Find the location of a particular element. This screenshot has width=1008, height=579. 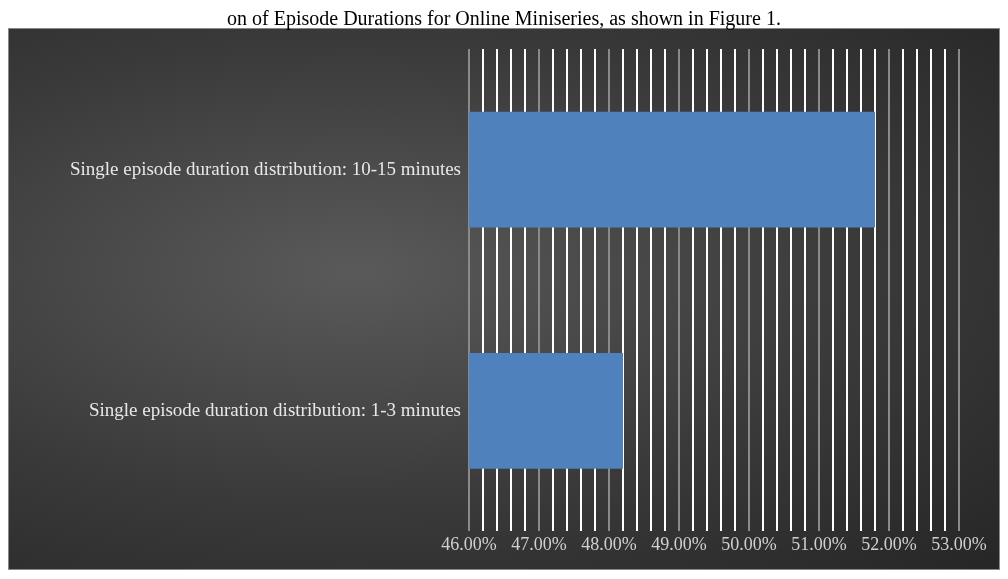

x-tick-label: 49.00% is located at coordinates (679, 543).